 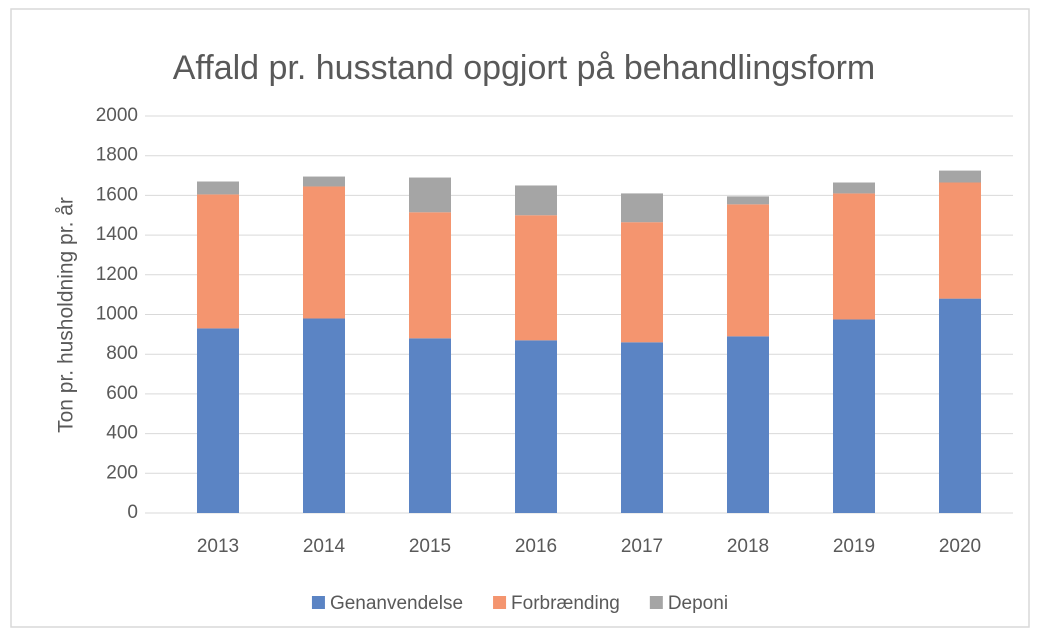 What do you see at coordinates (748, 546) in the screenshot?
I see `x-tick-label: 2018` at bounding box center [748, 546].